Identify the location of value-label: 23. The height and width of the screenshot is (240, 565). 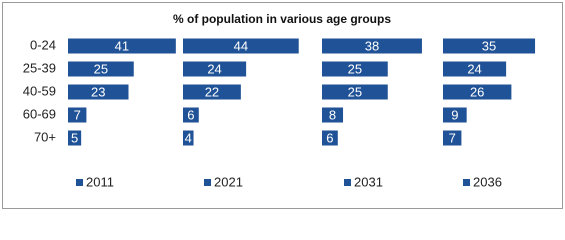
(98, 91).